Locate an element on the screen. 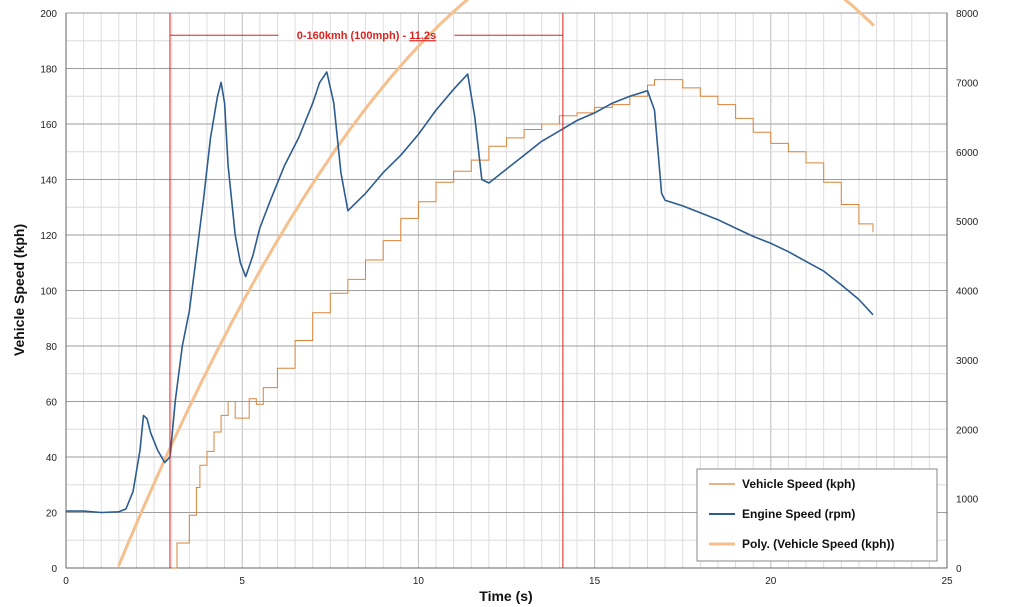 The width and height of the screenshot is (1023, 607). y2-tick-labels: 0 1000 2000 3000 4000 5000 6000 7000 8000 is located at coordinates (967, 292).